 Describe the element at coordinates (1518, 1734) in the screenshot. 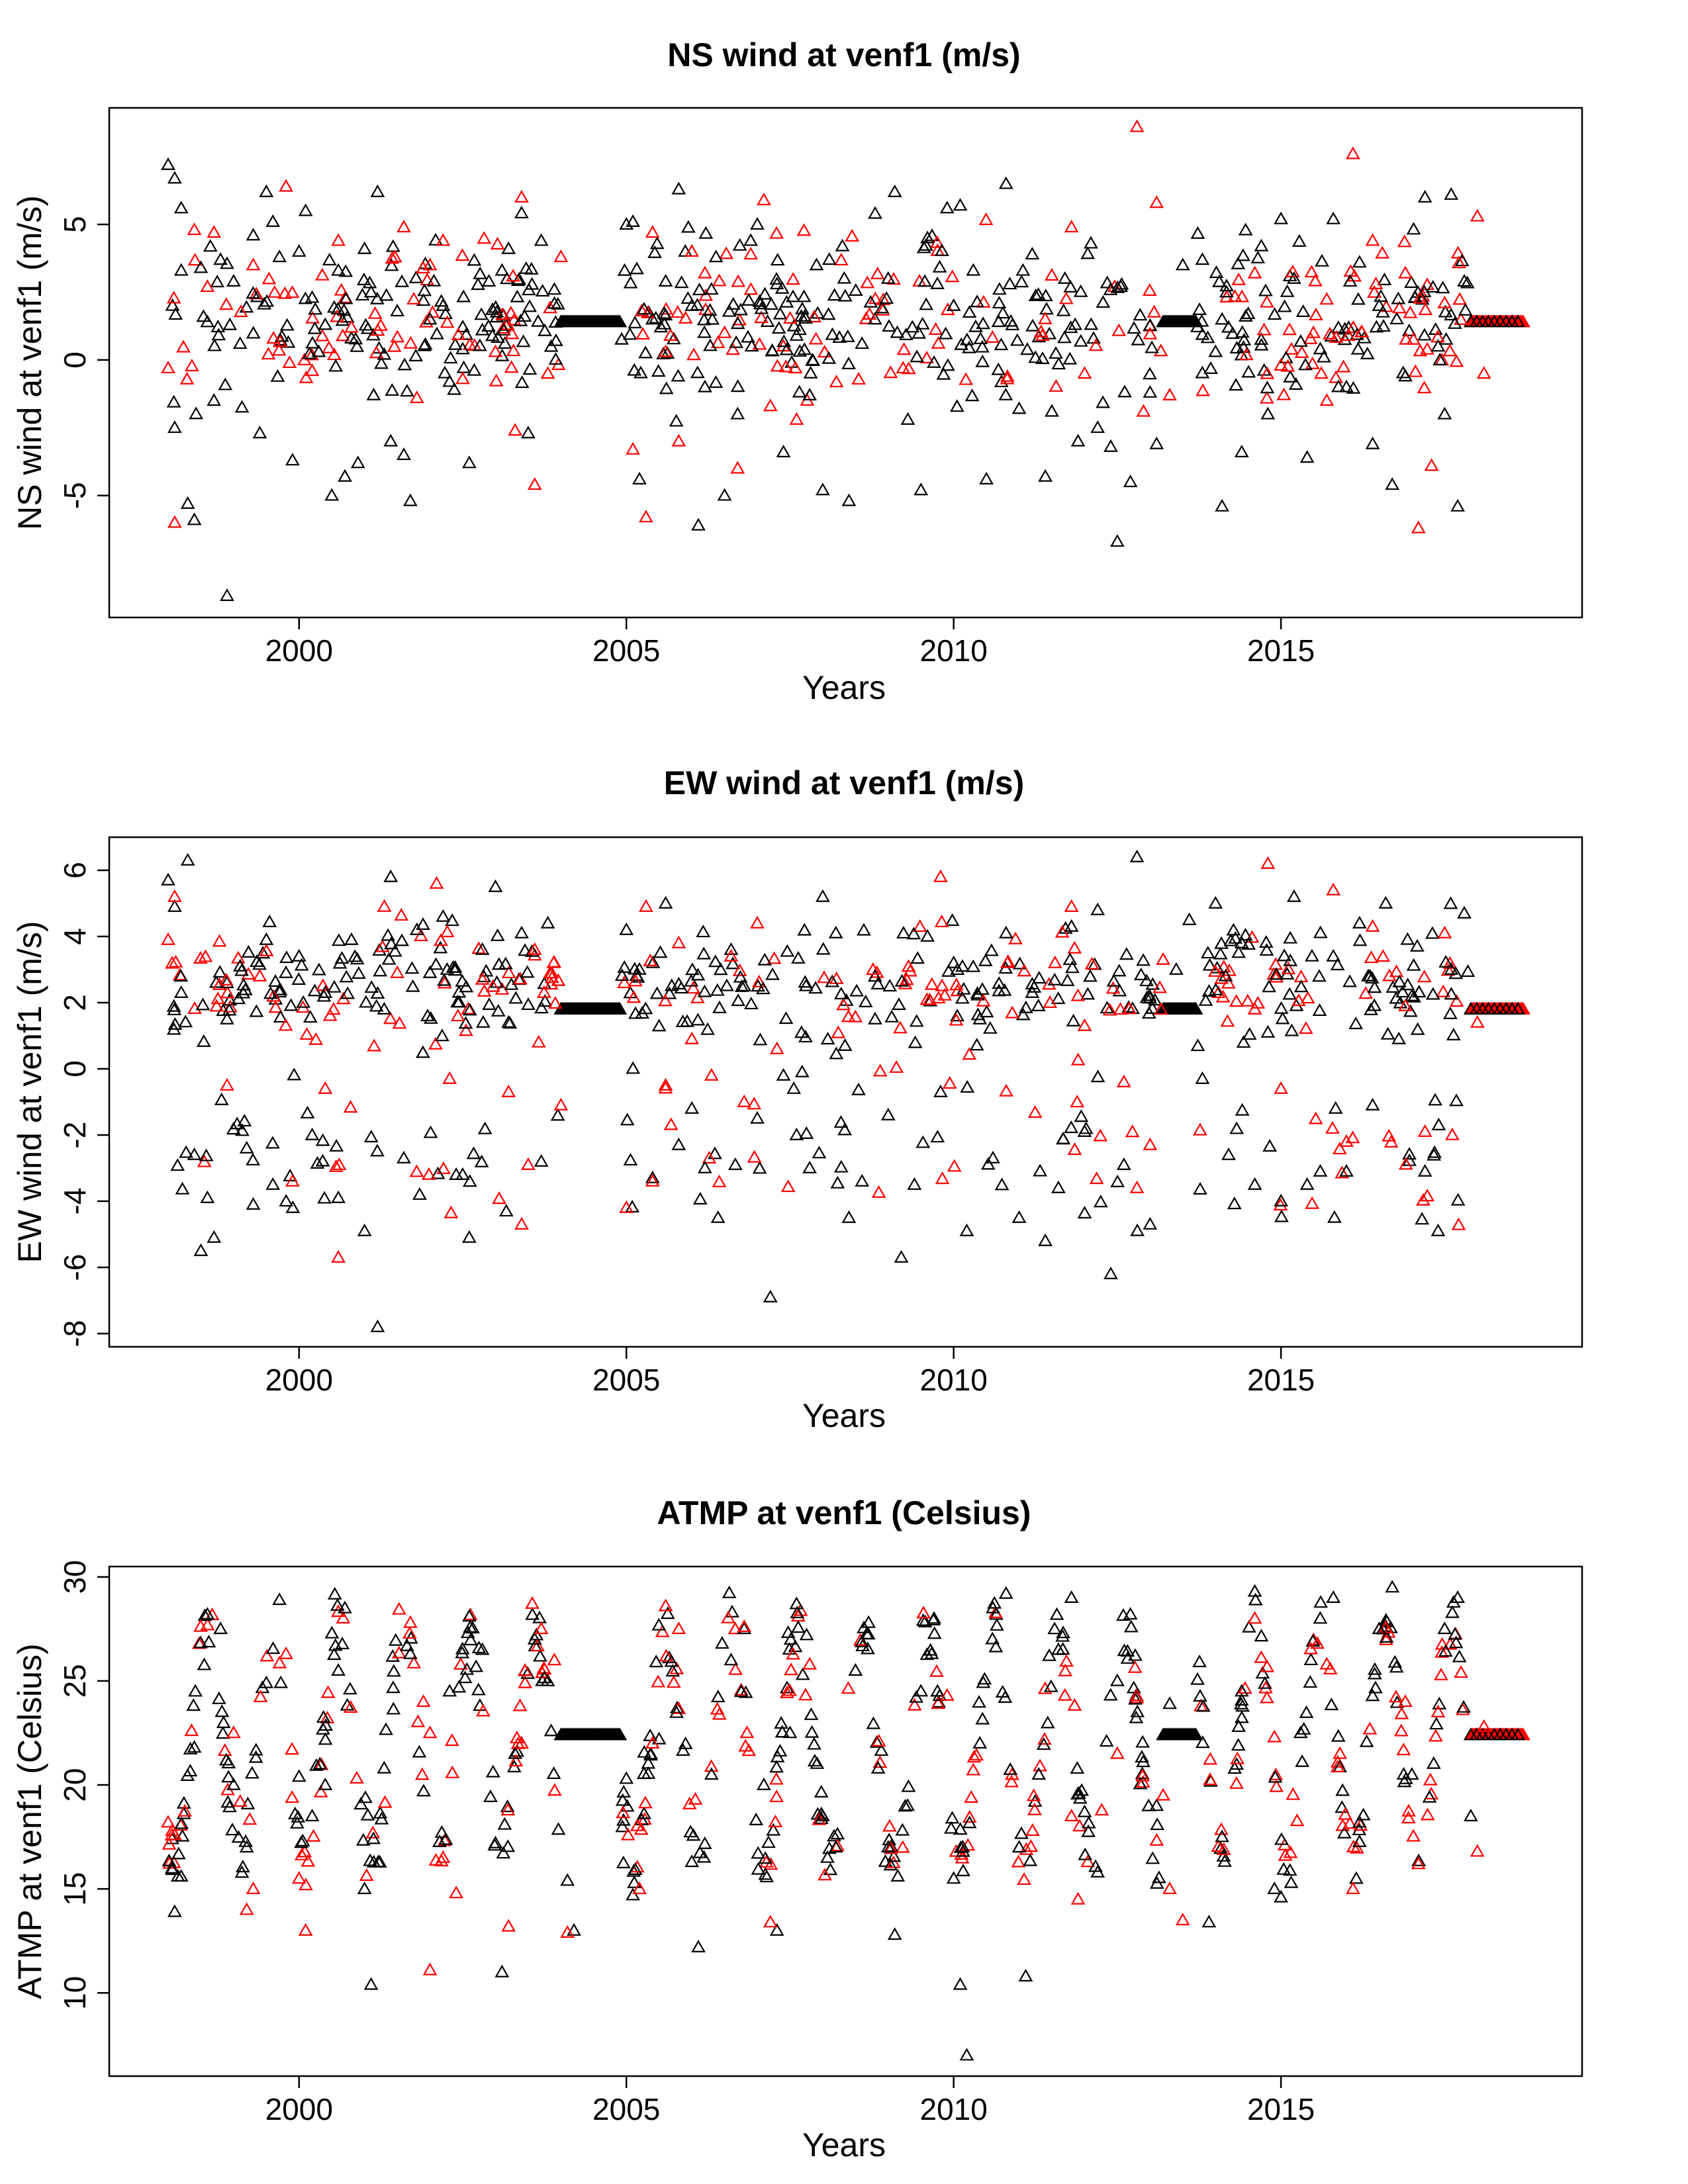

I see `atmp-fill-marker` at that location.